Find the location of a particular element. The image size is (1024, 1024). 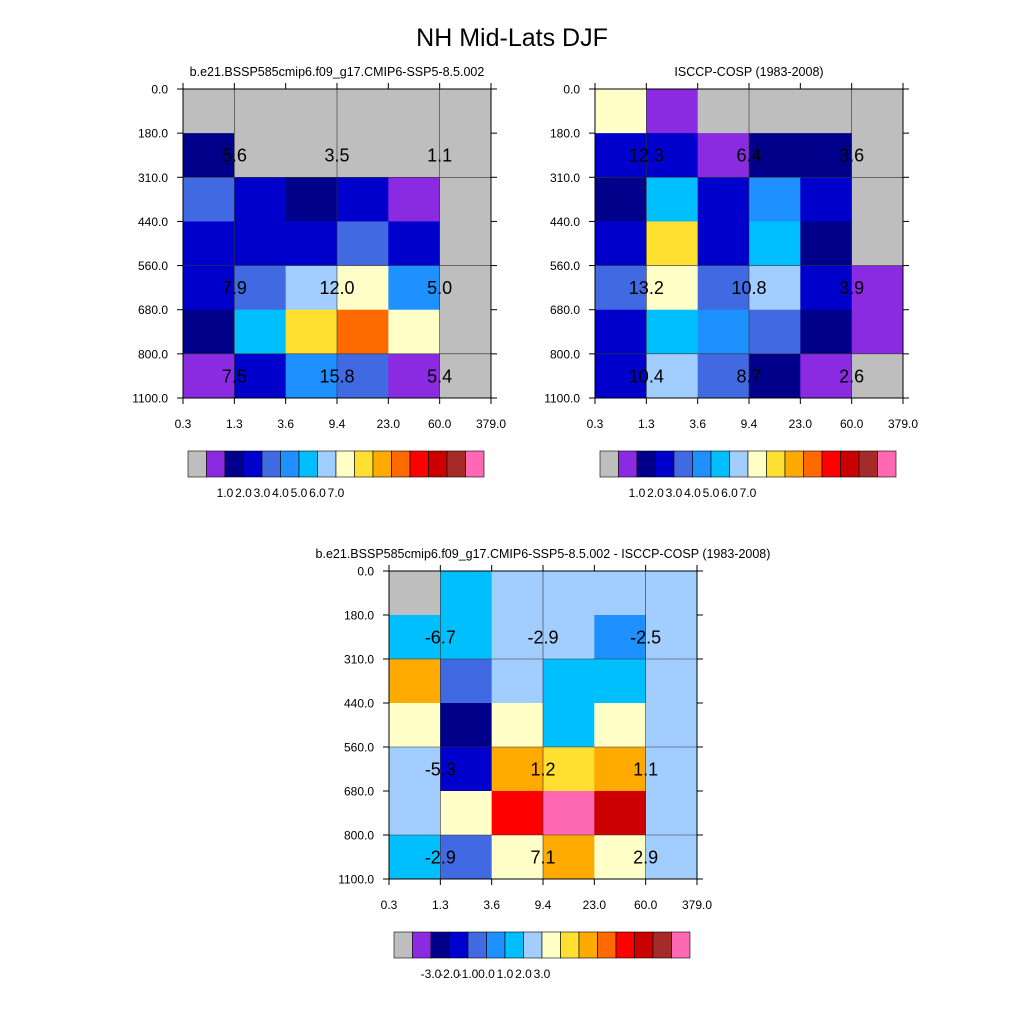

cell-value-label: 12.3 is located at coordinates (646, 156).